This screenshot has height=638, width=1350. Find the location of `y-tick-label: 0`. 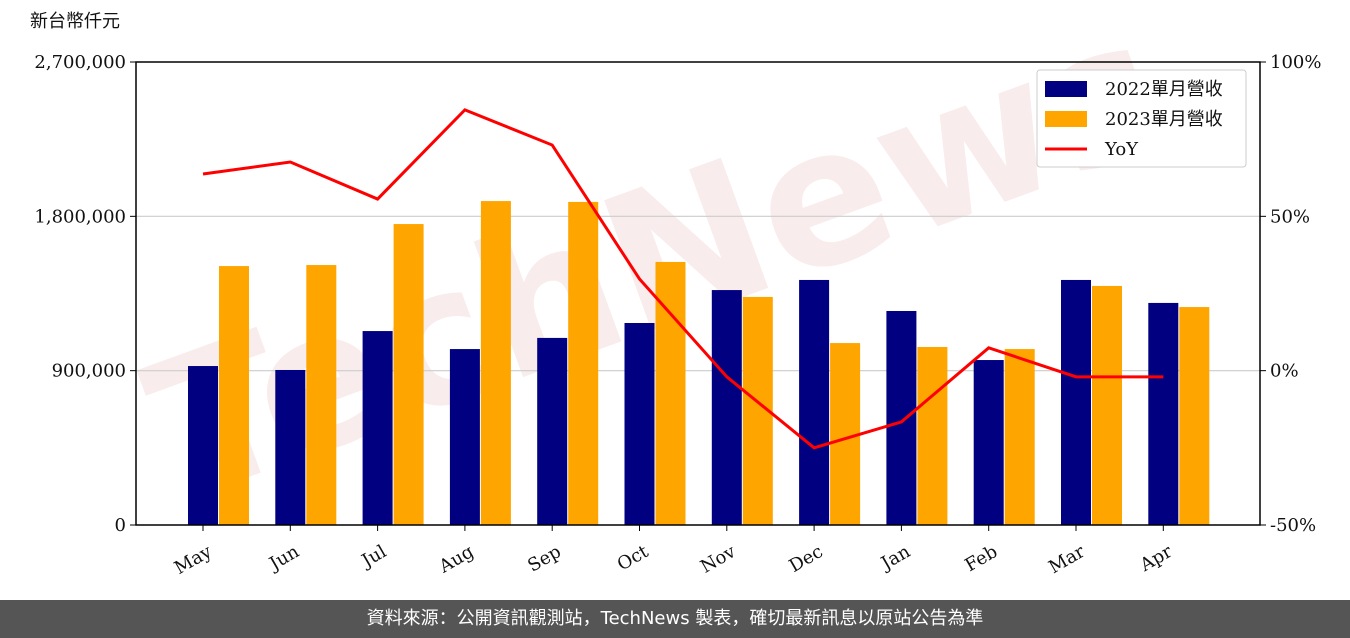

y-tick-label: 0 is located at coordinates (120, 525).